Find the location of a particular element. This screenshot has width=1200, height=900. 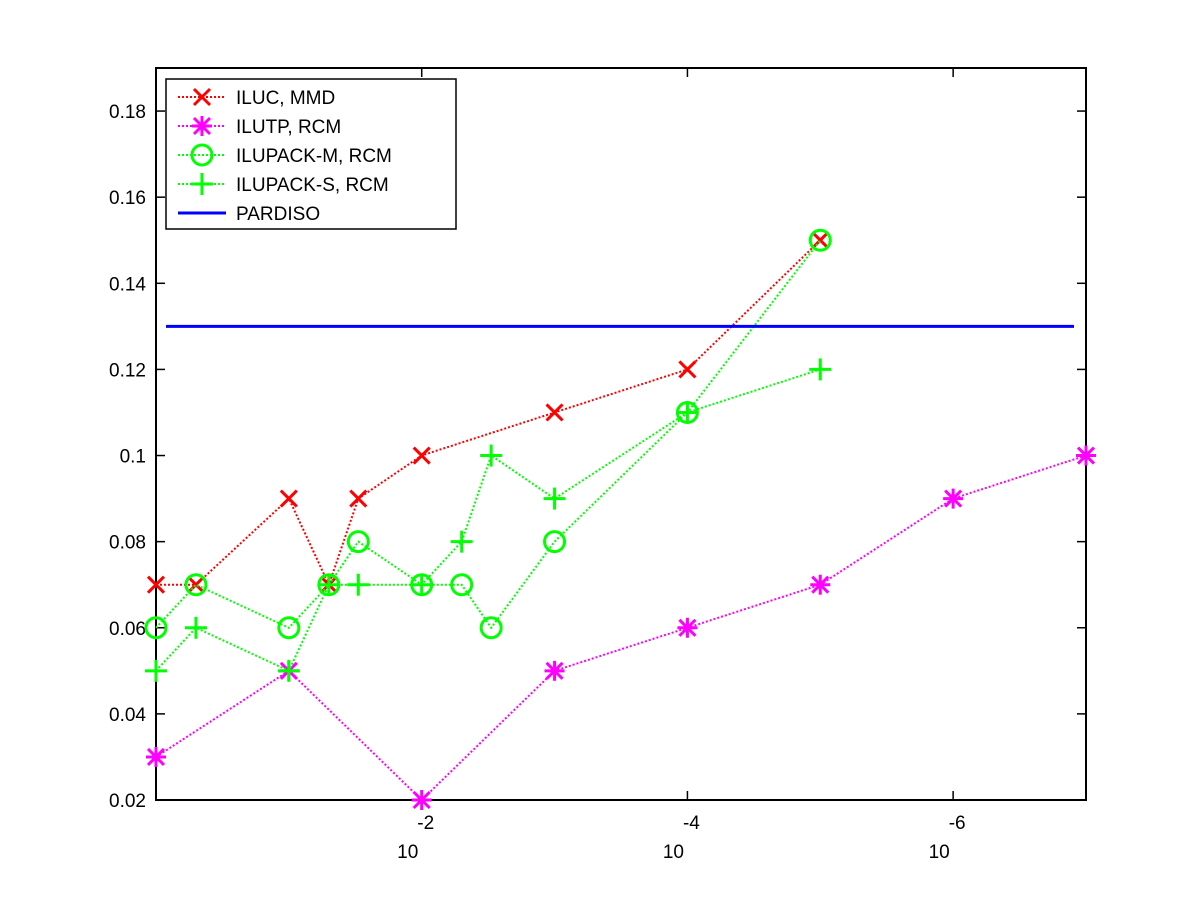

legend-entry: ILUTP, RCM is located at coordinates (259, 127).